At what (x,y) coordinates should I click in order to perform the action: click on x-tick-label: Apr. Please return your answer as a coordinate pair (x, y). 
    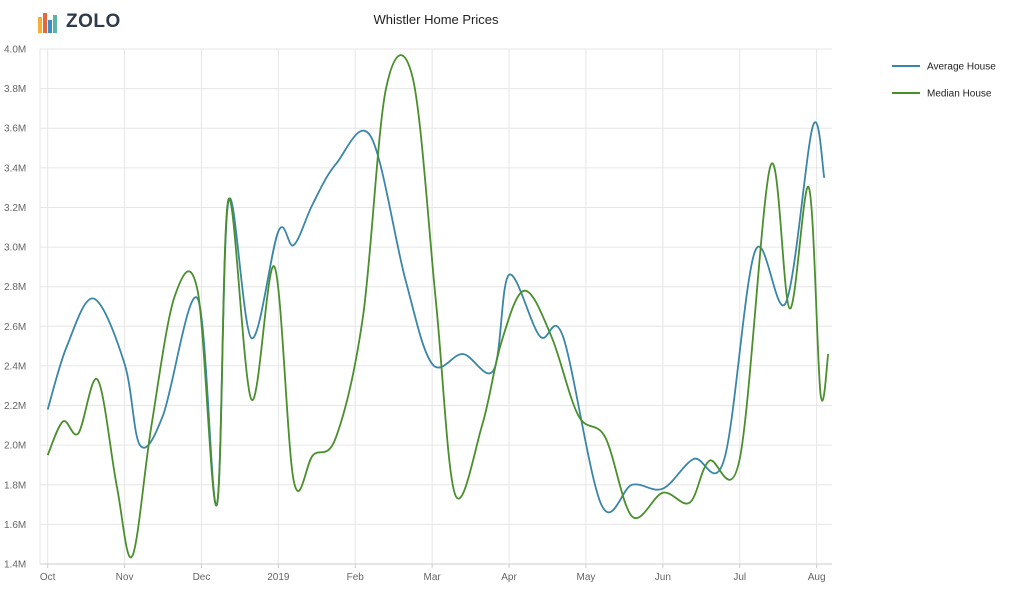
    Looking at the image, I should click on (509, 577).